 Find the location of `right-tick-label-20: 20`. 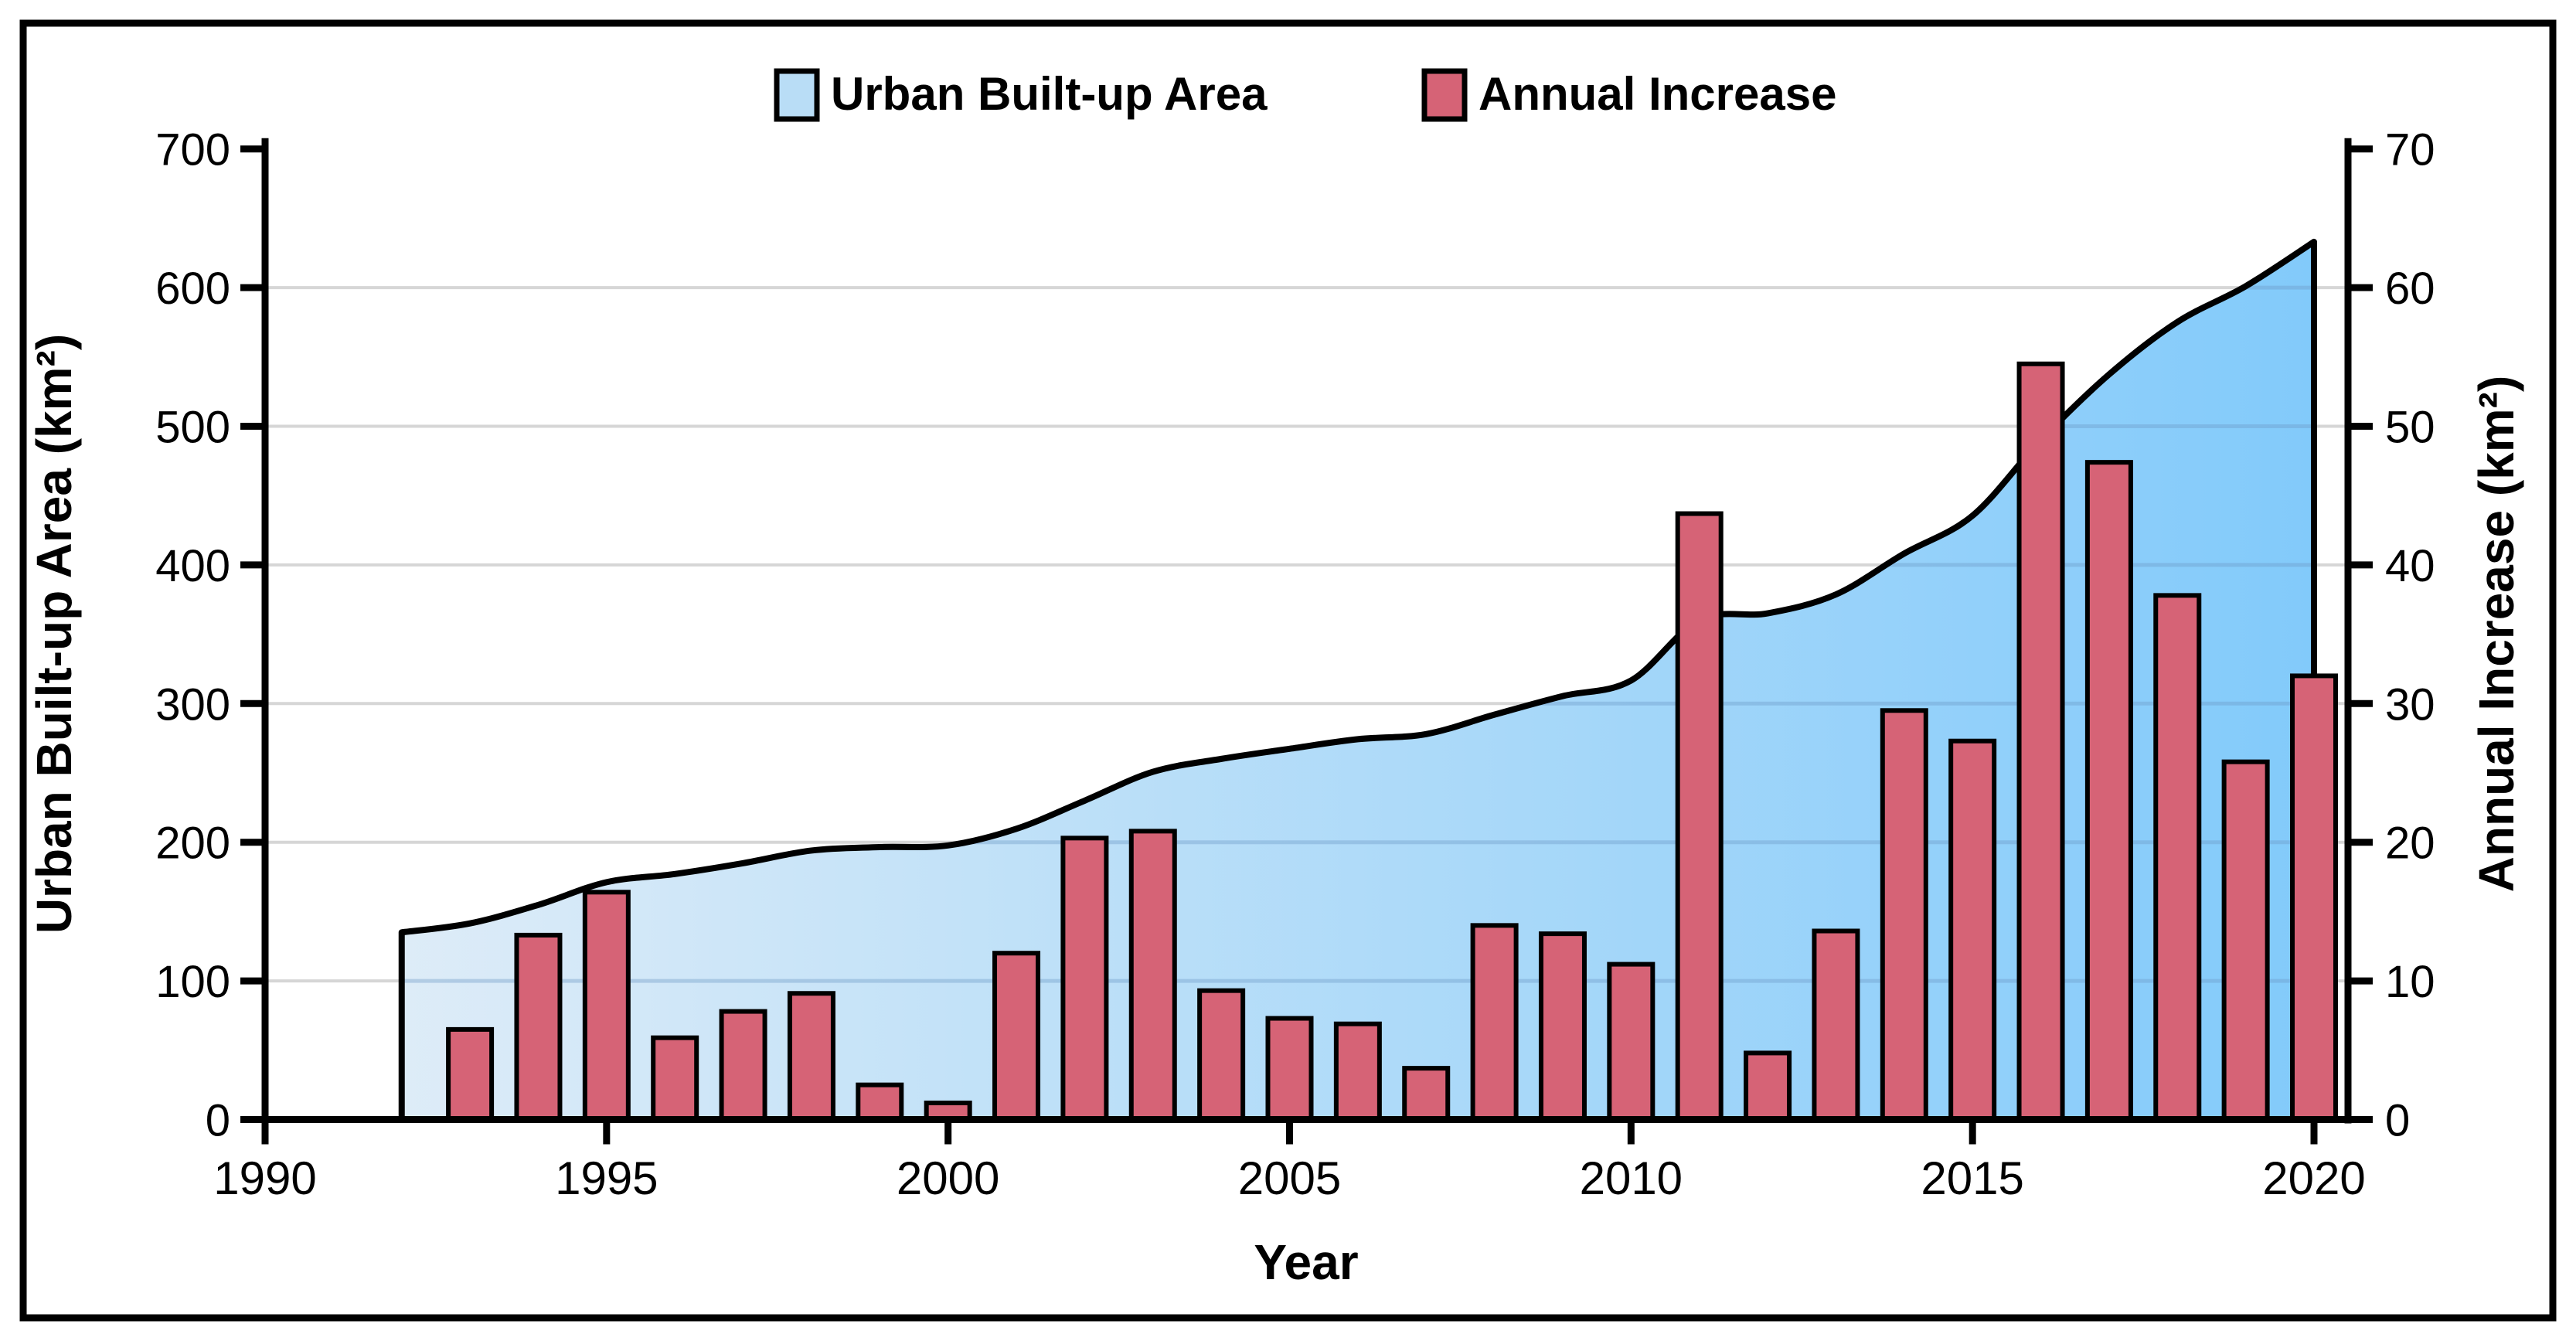

right-tick-label-20: 20 is located at coordinates (2410, 844).